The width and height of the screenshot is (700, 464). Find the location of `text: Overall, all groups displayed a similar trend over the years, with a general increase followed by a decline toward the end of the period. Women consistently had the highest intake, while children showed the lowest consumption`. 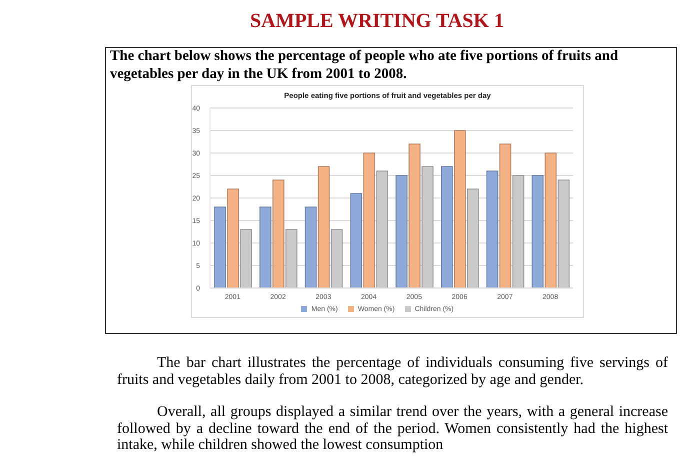

text: Overall, all groups displayed a similar trend over the years, with a general increase followed by a decline toward the end of the period. Women consistently had the highest intake, while children showed the lowest consumption is located at coordinates (392, 429).